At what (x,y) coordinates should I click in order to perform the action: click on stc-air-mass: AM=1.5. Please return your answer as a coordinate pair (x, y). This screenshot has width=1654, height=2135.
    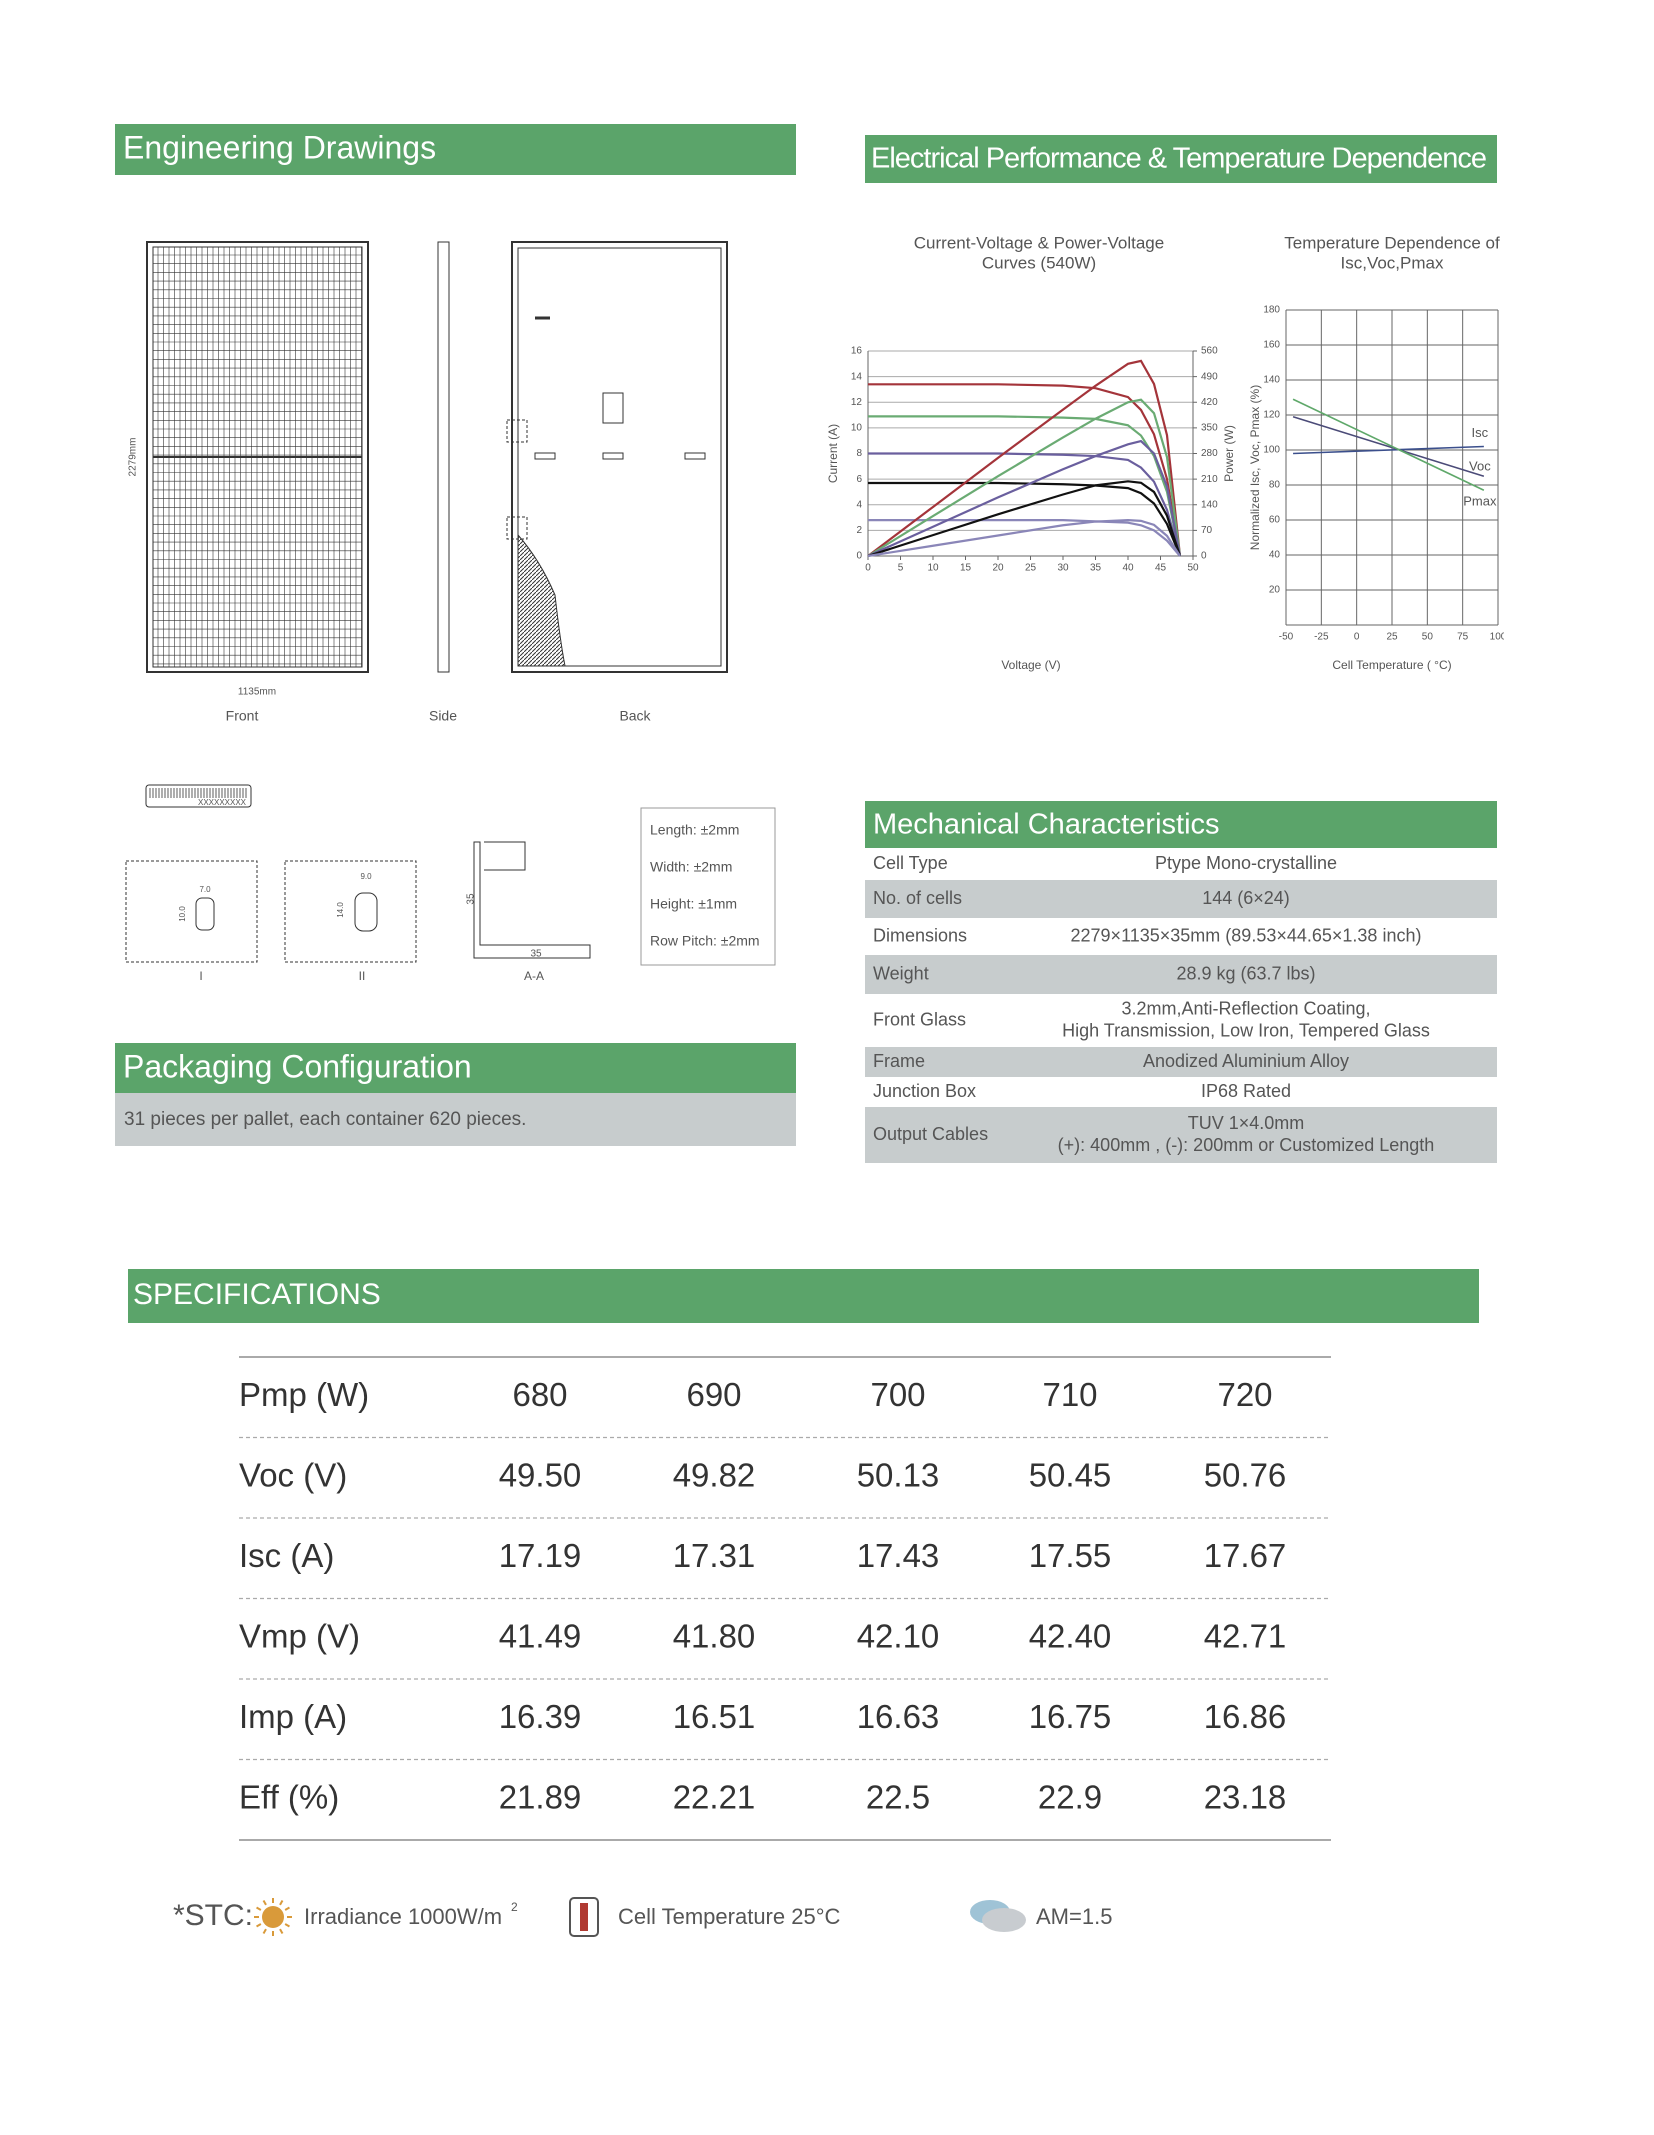
    Looking at the image, I should click on (1074, 1916).